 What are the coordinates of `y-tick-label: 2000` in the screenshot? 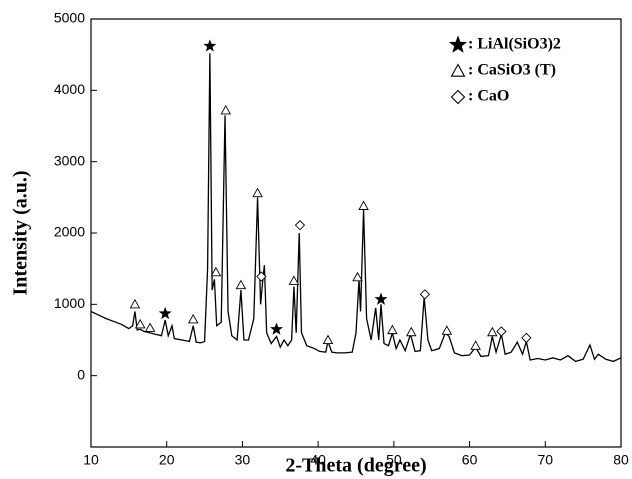 It's located at (69, 232).